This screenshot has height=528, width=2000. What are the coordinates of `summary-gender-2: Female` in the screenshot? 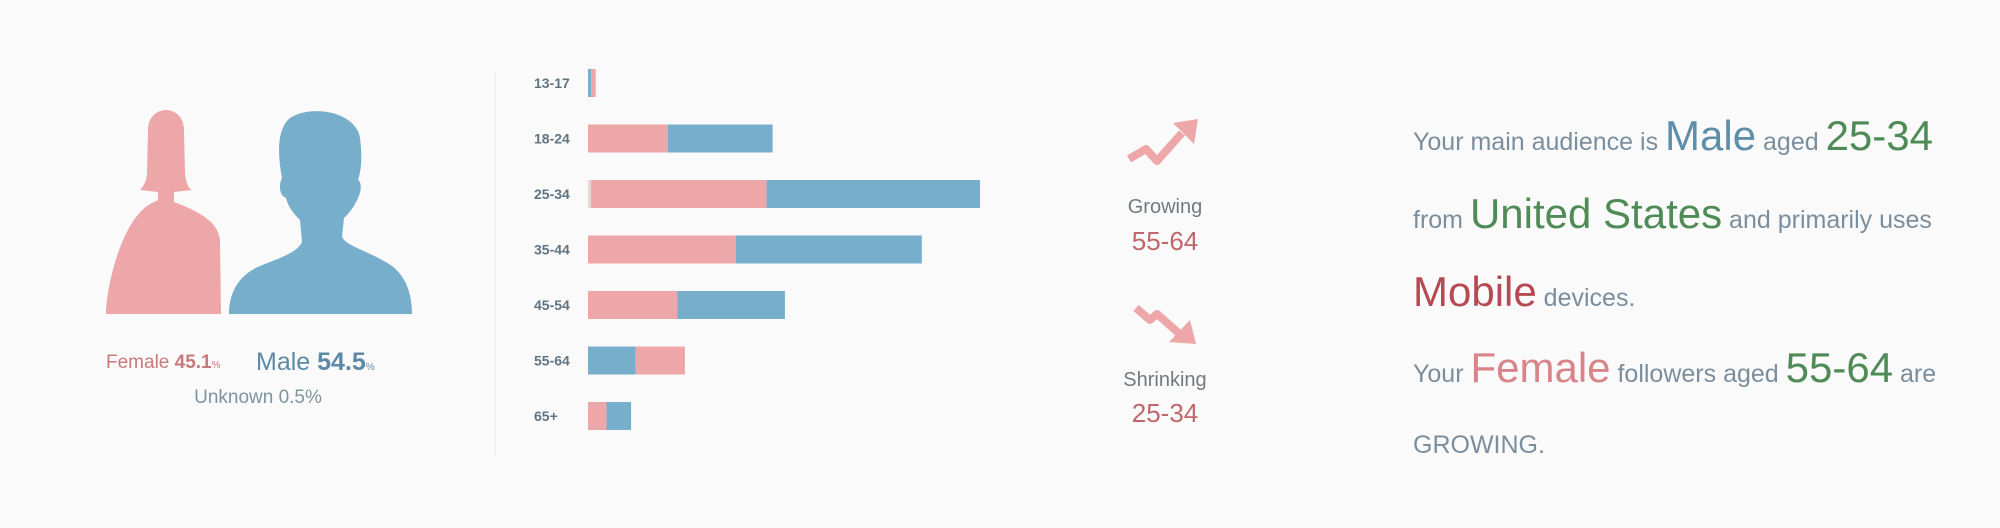 It's located at (1540, 367).